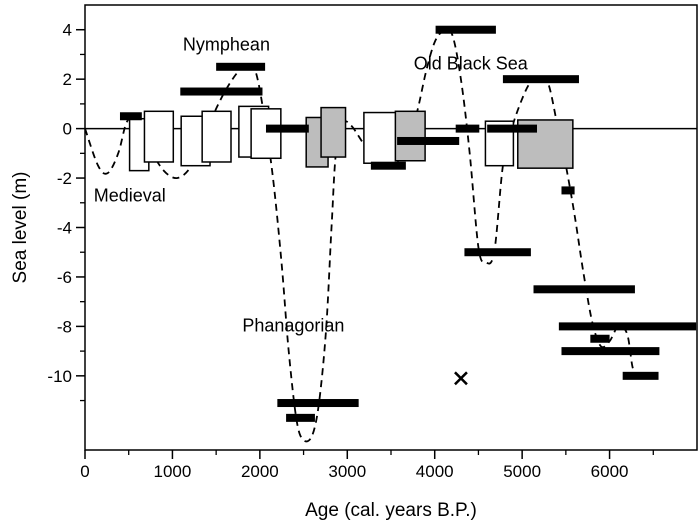  I want to click on annotation-label: Old Black Sea, so click(471, 63).